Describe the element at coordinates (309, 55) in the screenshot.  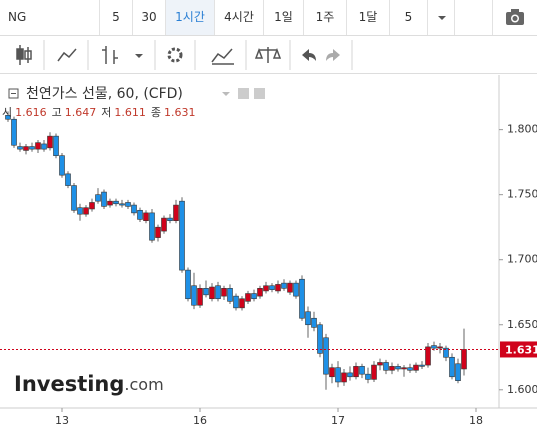
I see `undo-icon` at that location.